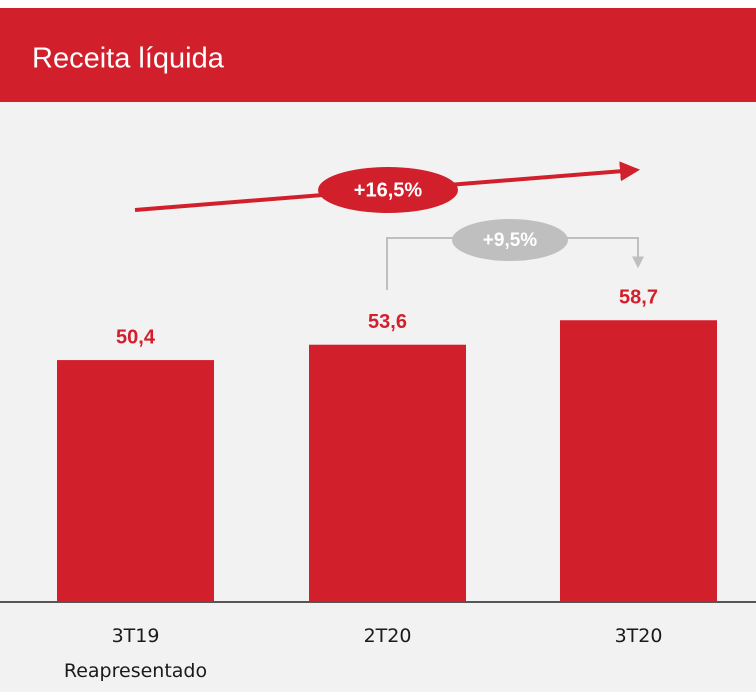  I want to click on growth-label: +9,5%, so click(510, 240).